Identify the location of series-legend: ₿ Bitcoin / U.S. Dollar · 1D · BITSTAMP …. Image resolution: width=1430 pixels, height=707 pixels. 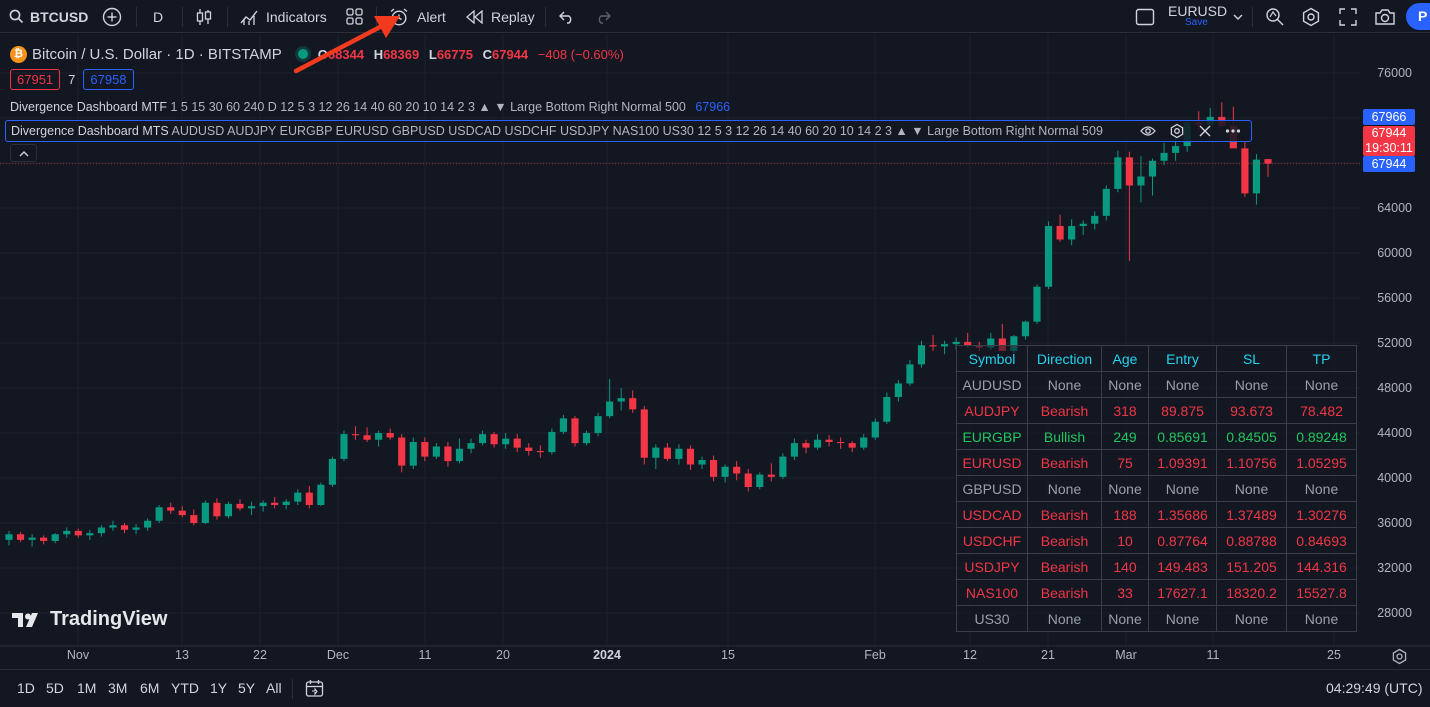
(320, 54).